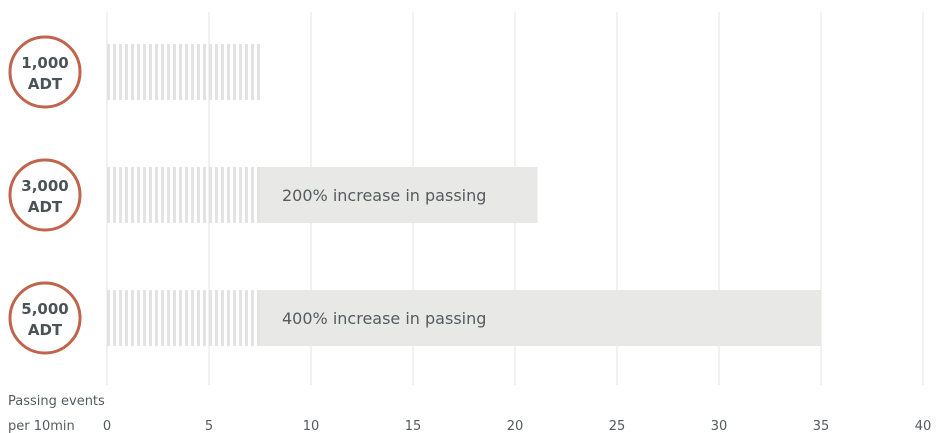  I want to click on x-axis-title-line-2: per 10min, so click(41, 426).